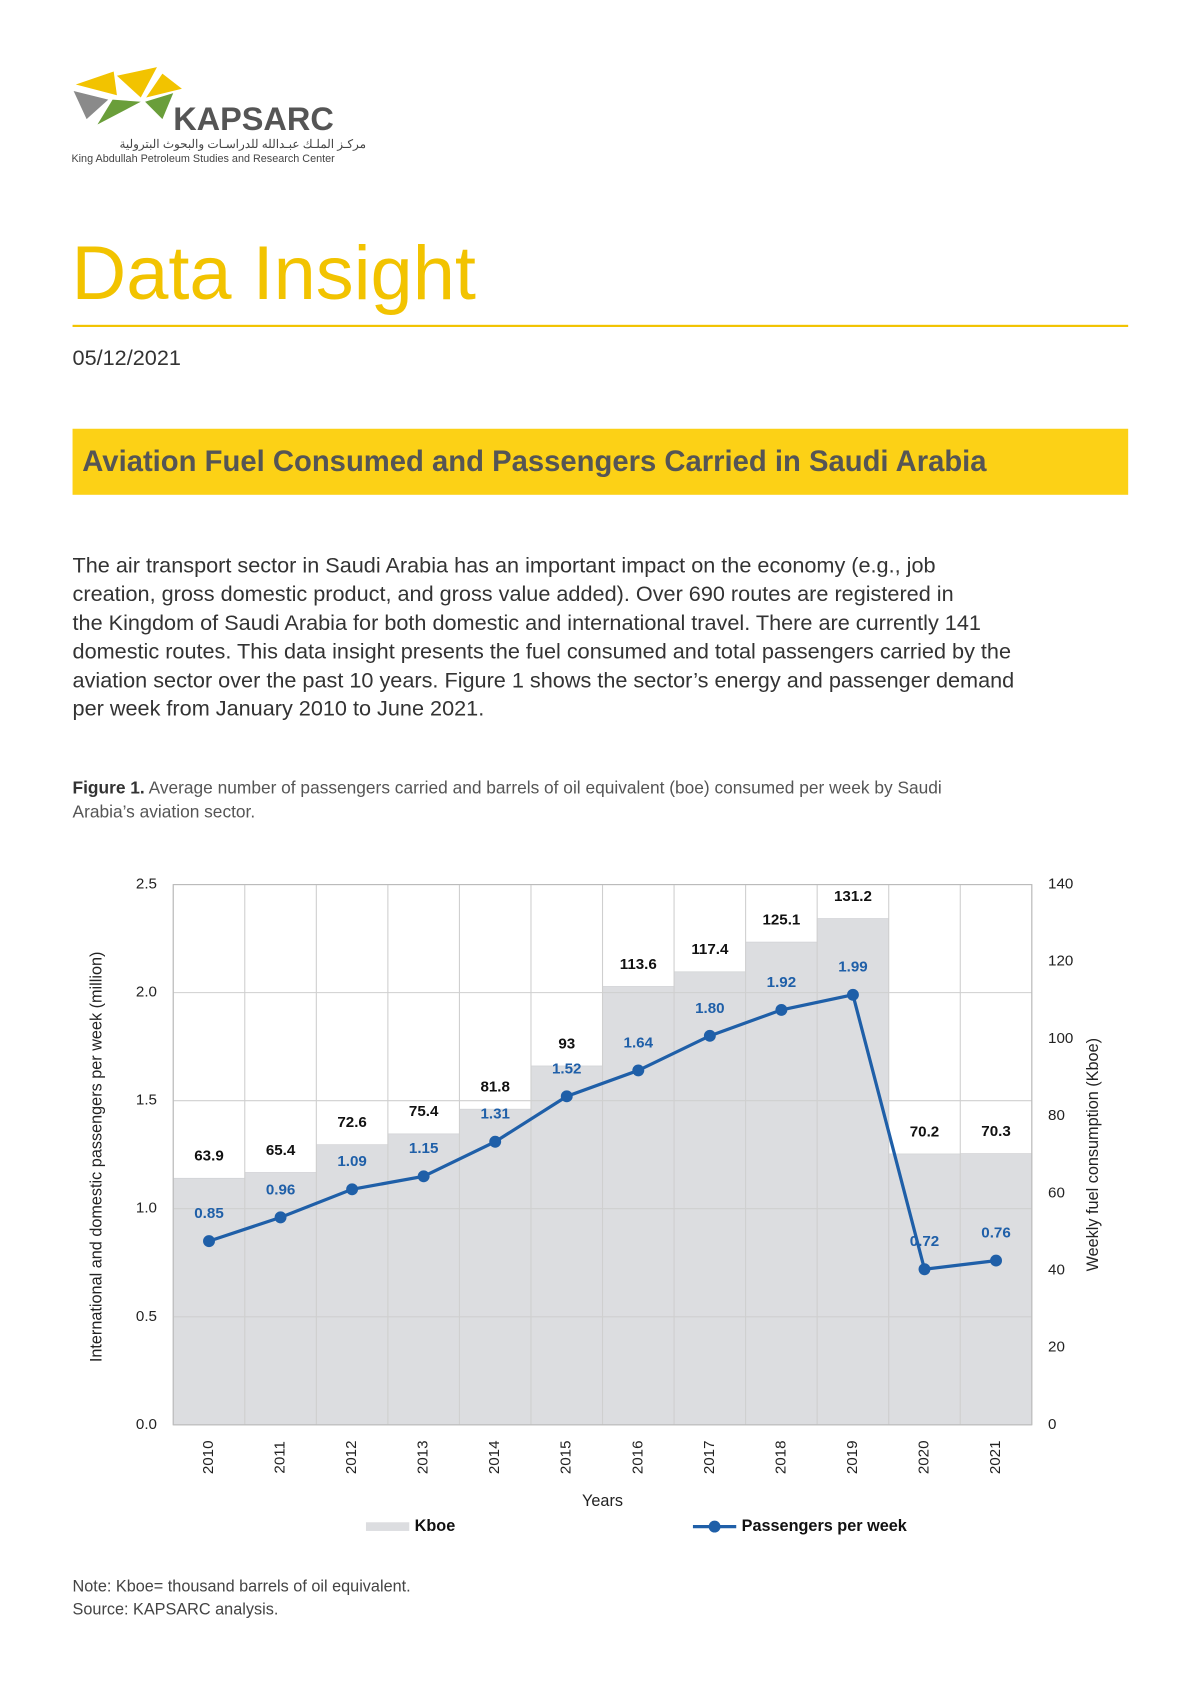 The width and height of the screenshot is (1191, 1685). Describe the element at coordinates (1056, 1192) in the screenshot. I see `y2-tick-label: 60` at that location.